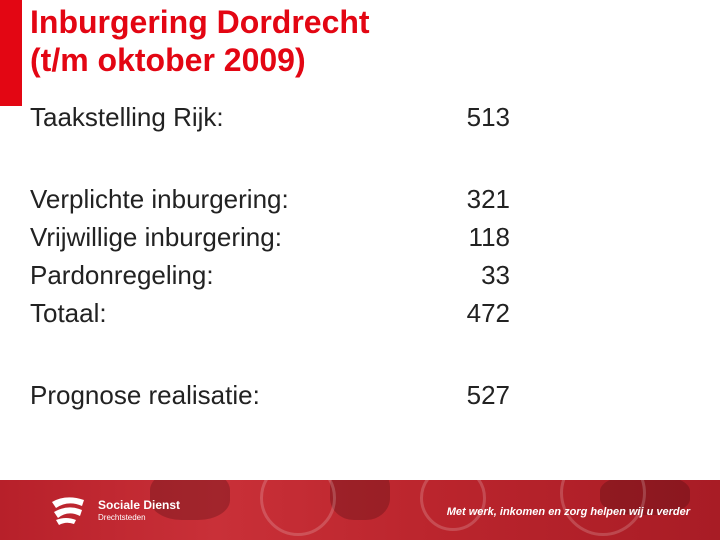  Describe the element at coordinates (11, 53) in the screenshot. I see `title-accent-bar` at that location.